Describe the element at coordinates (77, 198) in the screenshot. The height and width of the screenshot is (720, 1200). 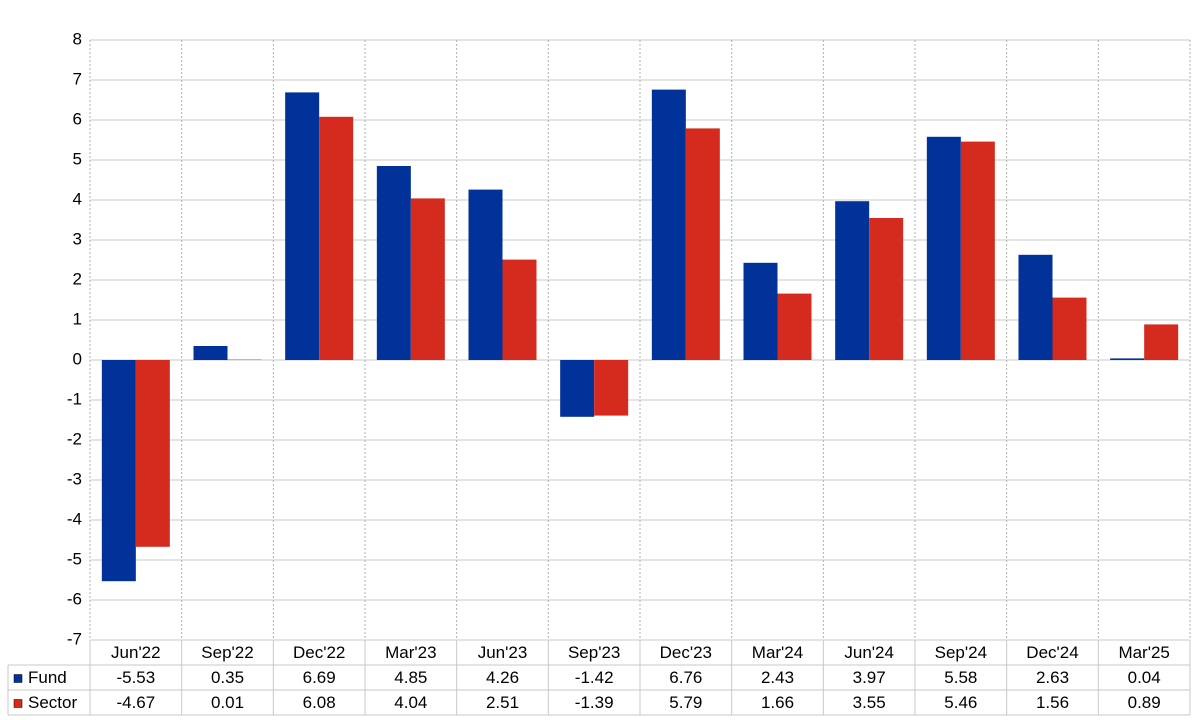
I see `y-tick-label: 4` at that location.